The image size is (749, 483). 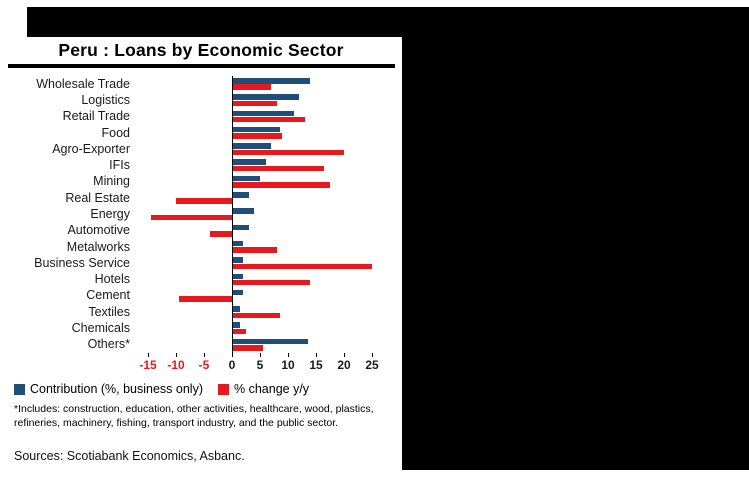 I want to click on legend-item-contribution: Contribution (%, business only), so click(x=108, y=389).